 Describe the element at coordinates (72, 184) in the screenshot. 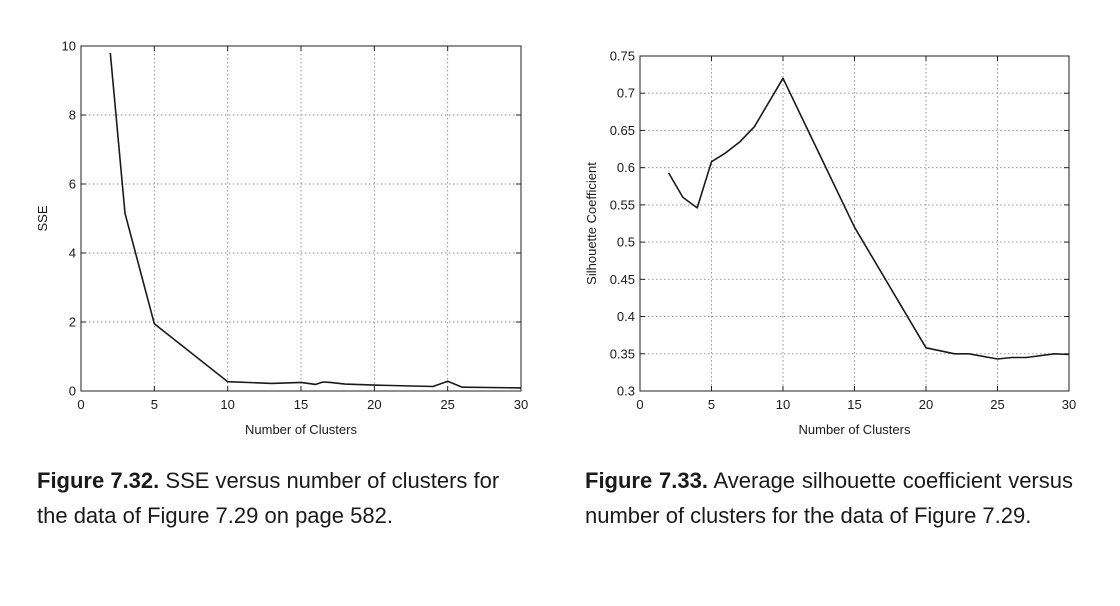

I see `y-tick-label: 6` at that location.